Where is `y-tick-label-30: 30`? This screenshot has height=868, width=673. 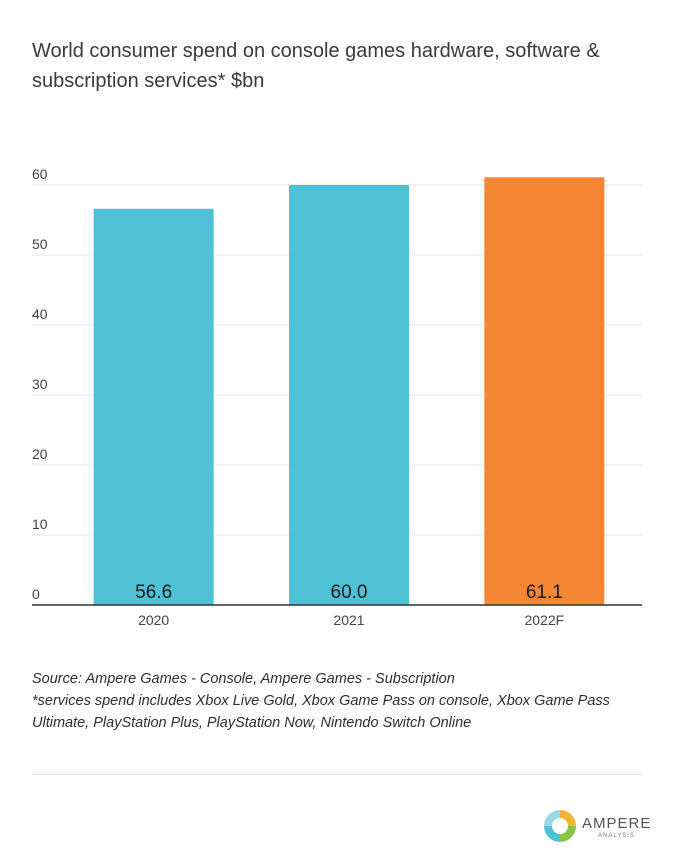 y-tick-label-30: 30 is located at coordinates (40, 384).